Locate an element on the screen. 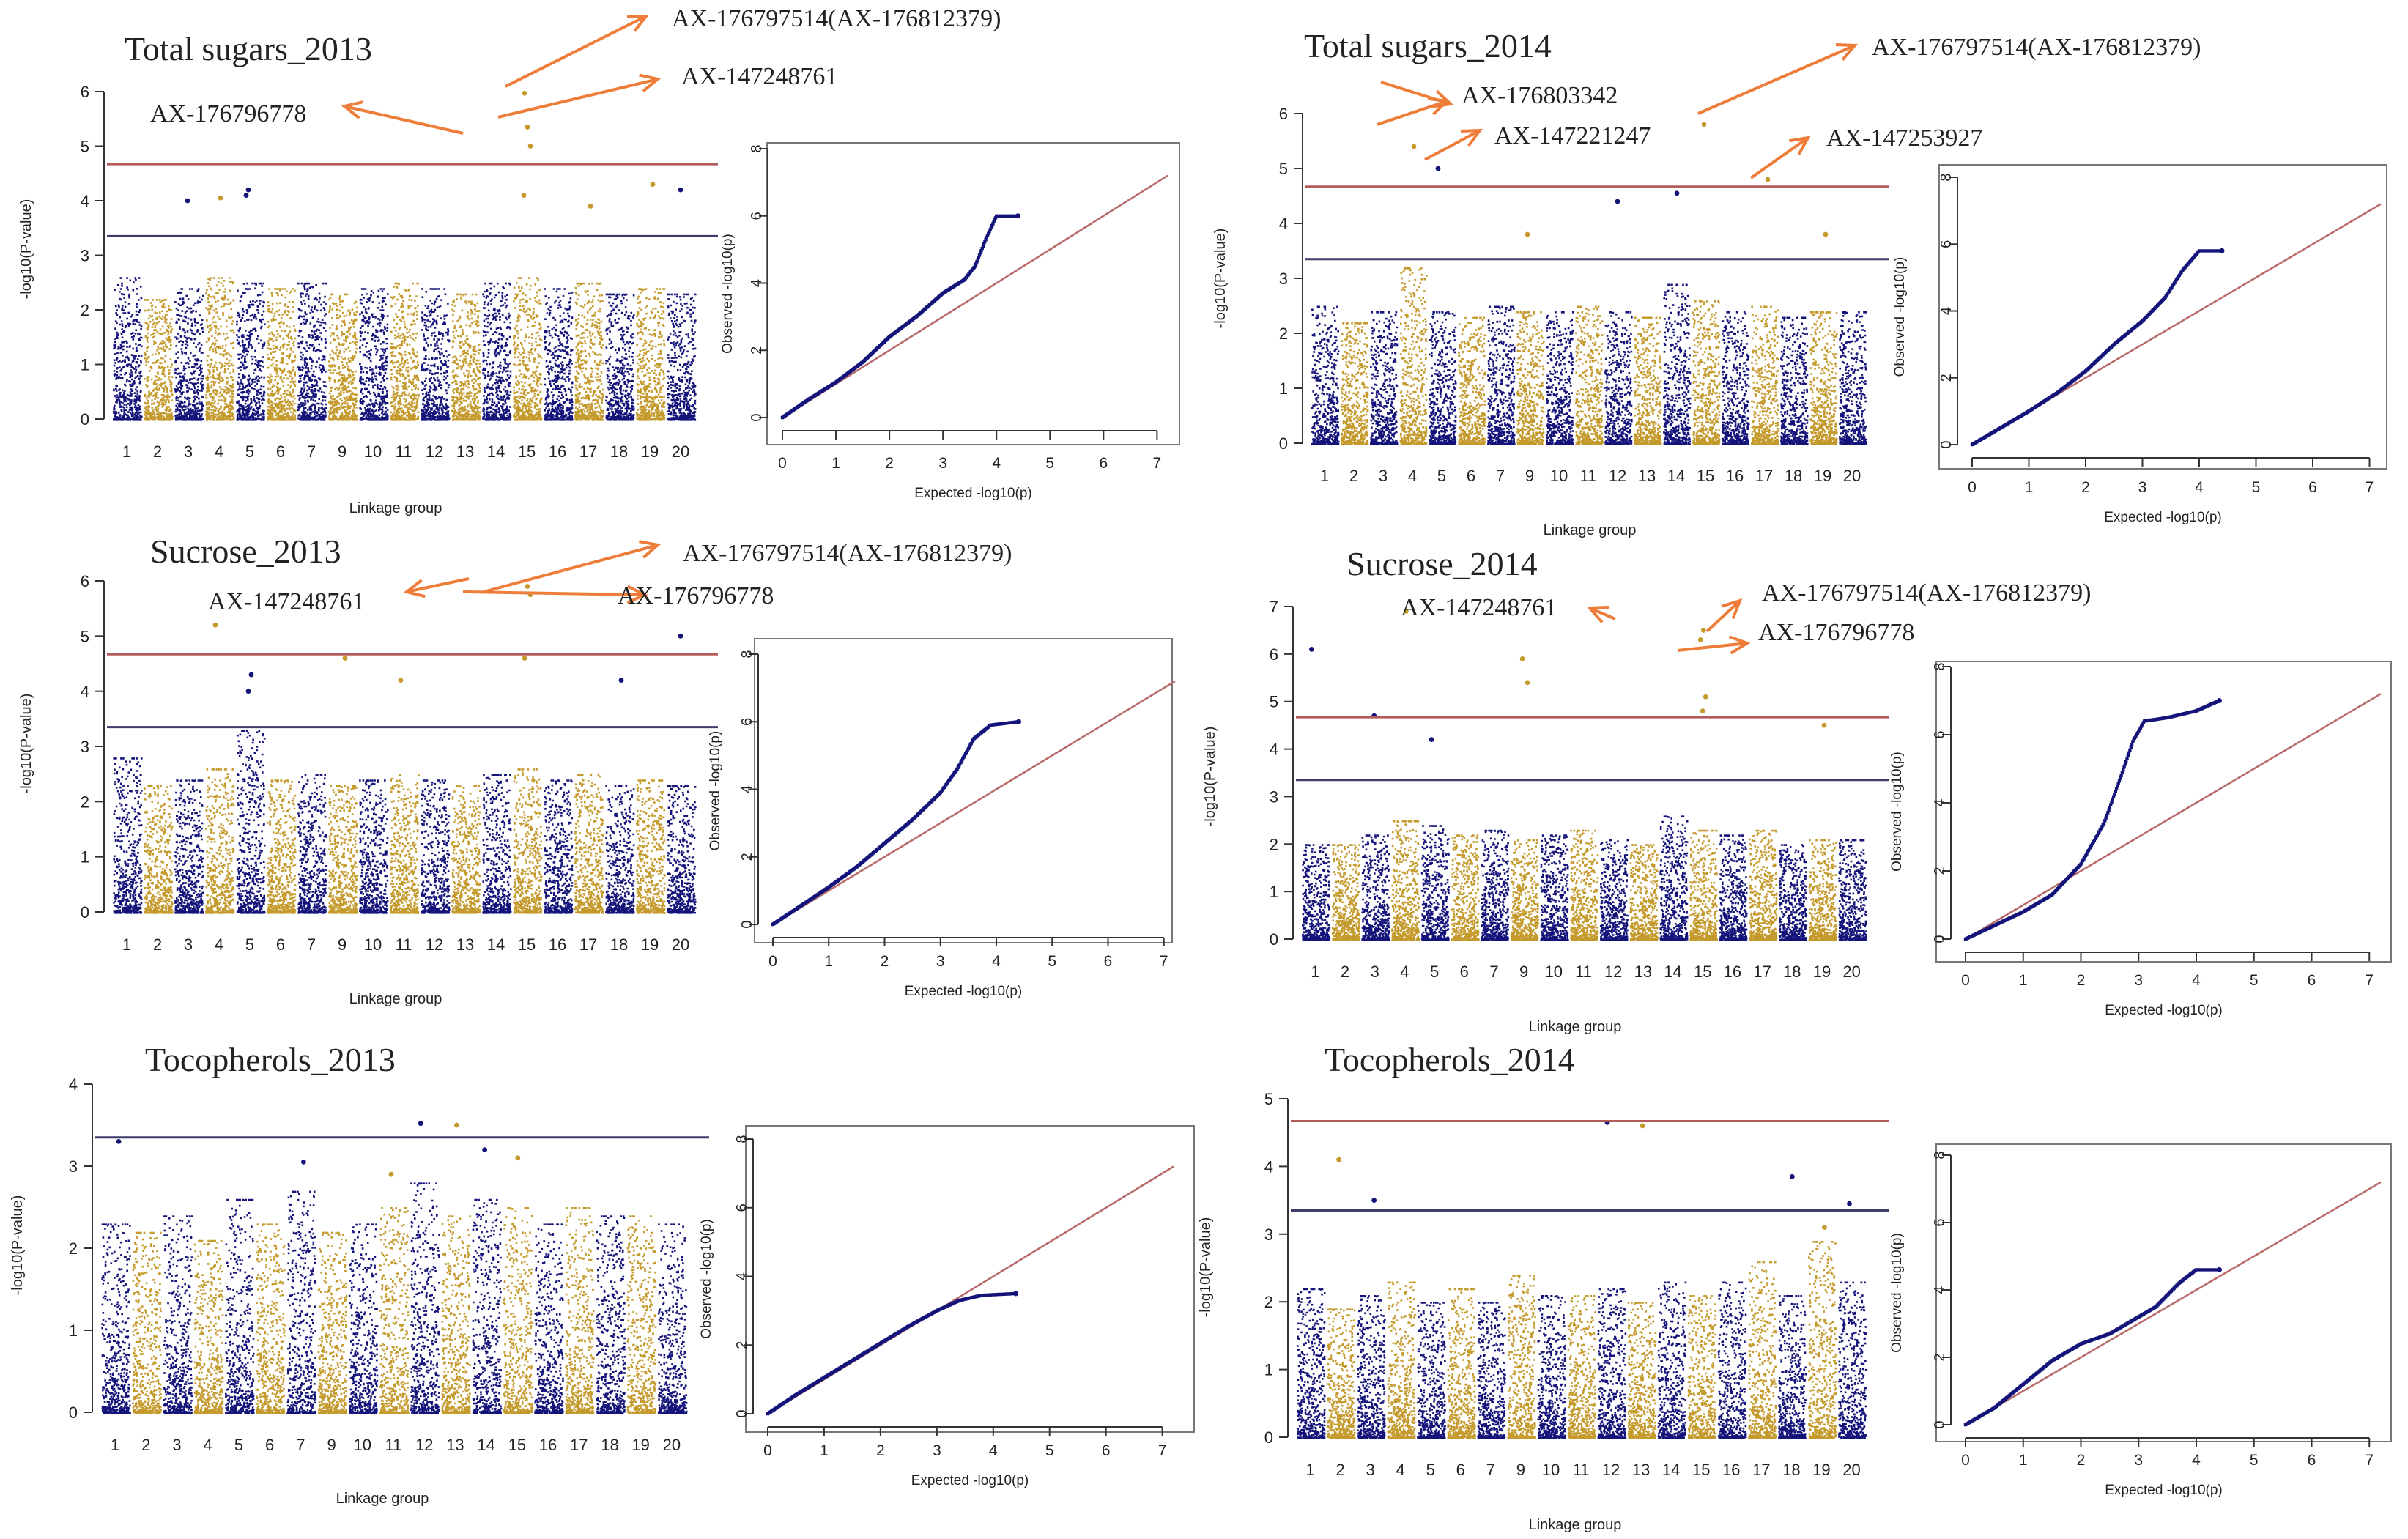 This screenshot has width=2408, height=1539. qq-y-axis-label: Observed -log10(p) is located at coordinates (1897, 812).